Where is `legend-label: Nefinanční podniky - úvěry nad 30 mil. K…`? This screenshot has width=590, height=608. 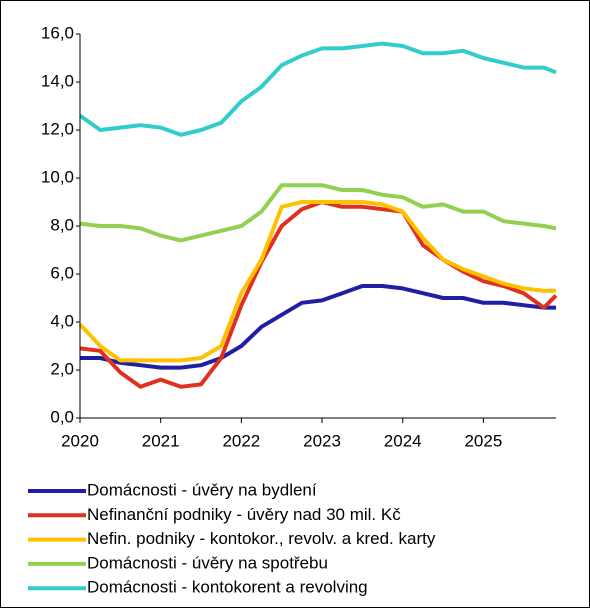 legend-label: Nefinanční podniky - úvěry nad 30 mil. K… is located at coordinates (244, 514).